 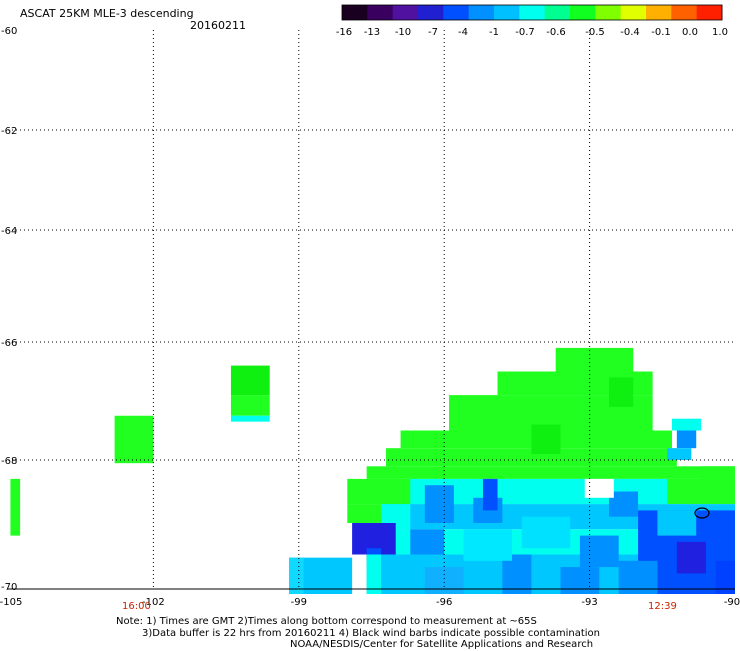 What do you see at coordinates (589, 602) in the screenshot?
I see `x-tick-label: -93` at bounding box center [589, 602].